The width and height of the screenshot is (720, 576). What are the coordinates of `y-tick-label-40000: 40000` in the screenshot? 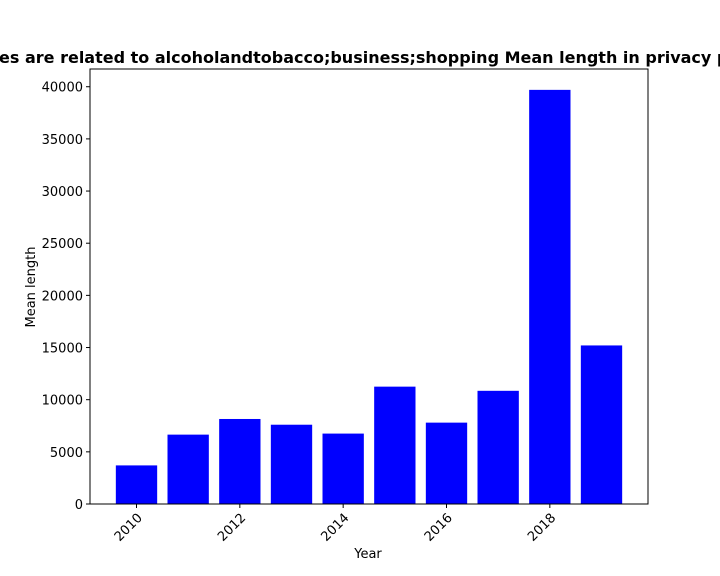 It's located at (62, 88).